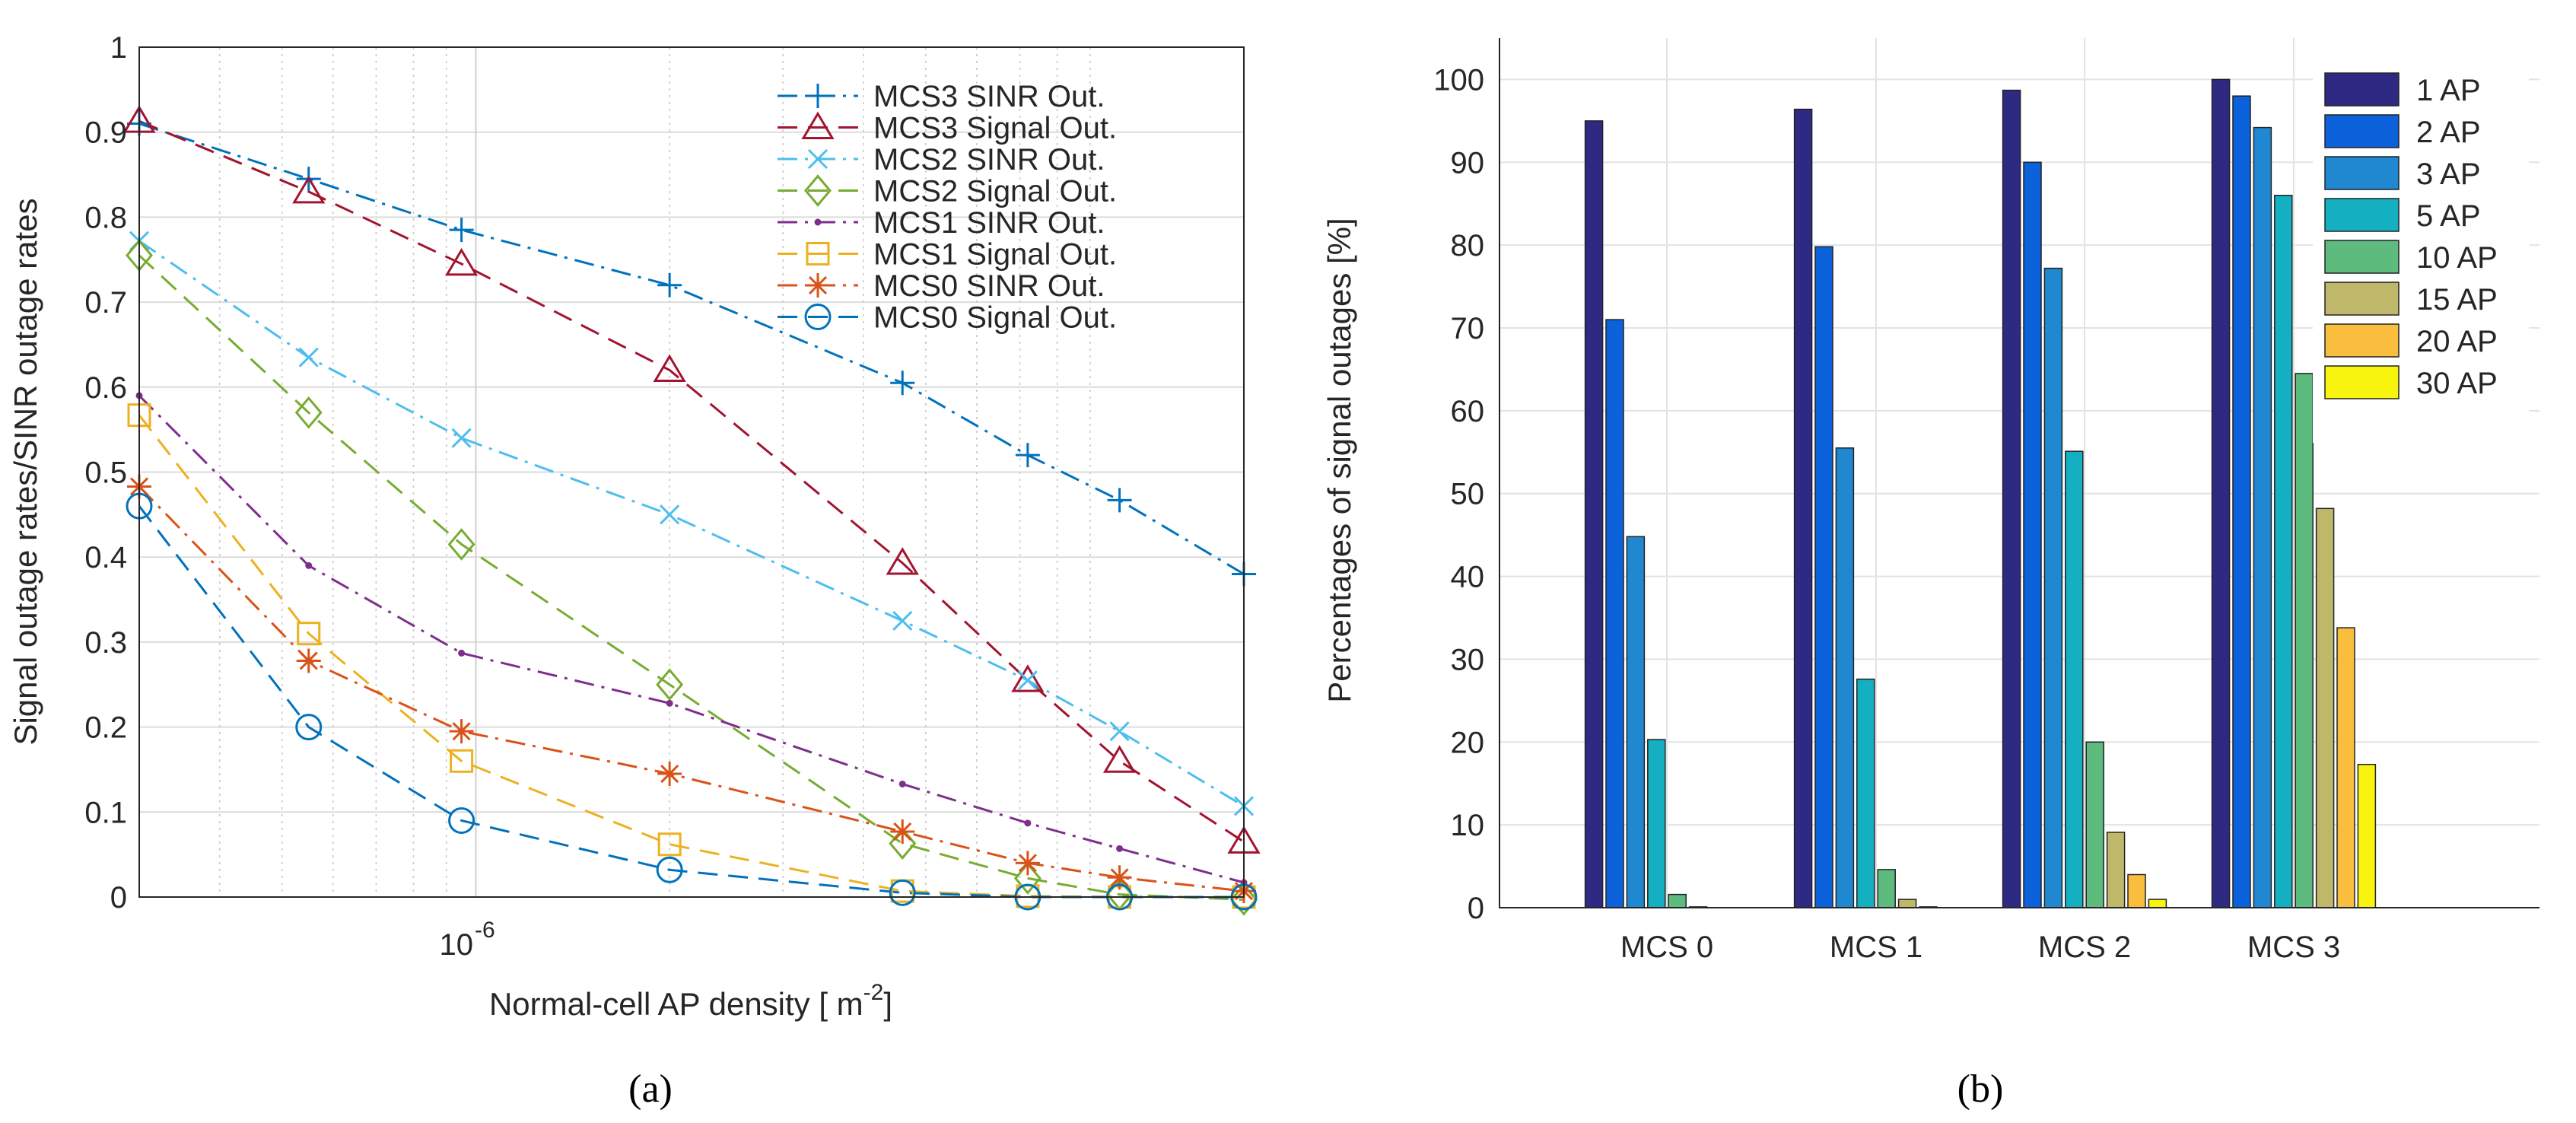  I want to click on y-tick-label: 0.9, so click(105, 133).